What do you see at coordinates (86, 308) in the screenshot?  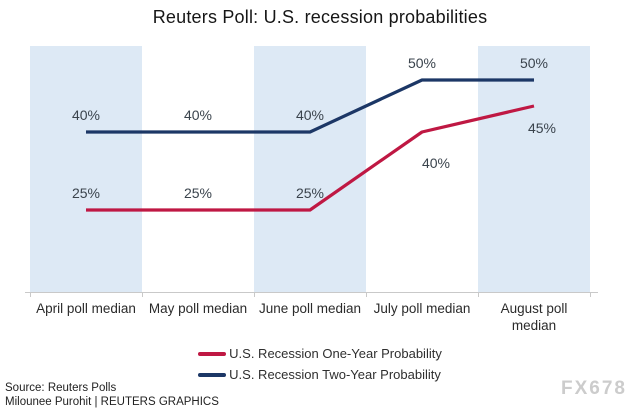 I see `x-axis-label-0: April poll median` at bounding box center [86, 308].